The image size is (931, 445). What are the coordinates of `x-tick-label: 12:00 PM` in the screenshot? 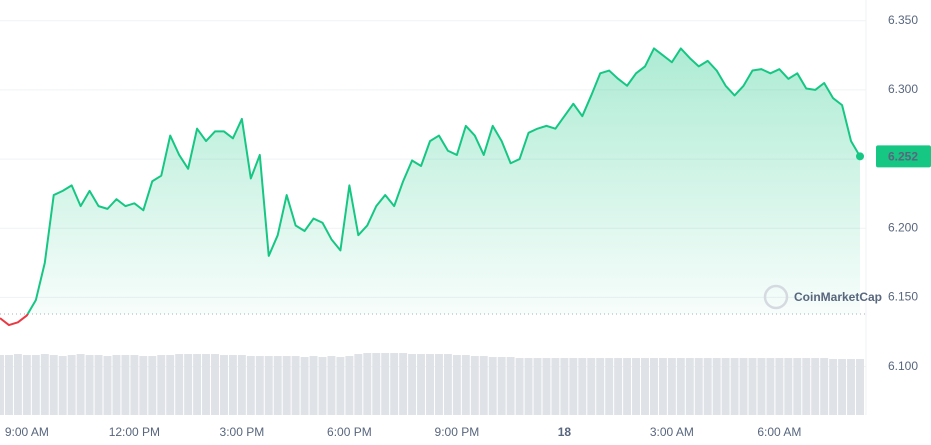 It's located at (134, 432).